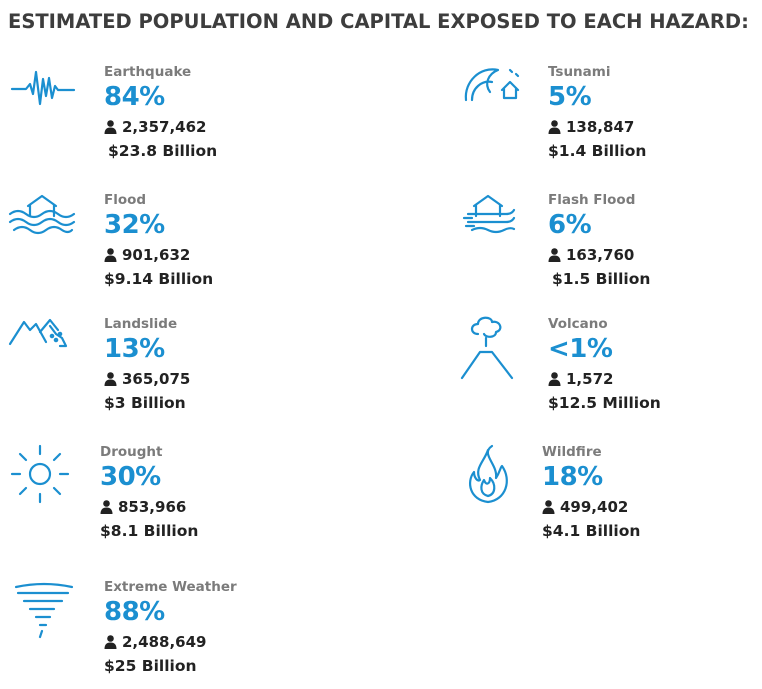  I want to click on hazard-name: Flash Flood, so click(592, 200).